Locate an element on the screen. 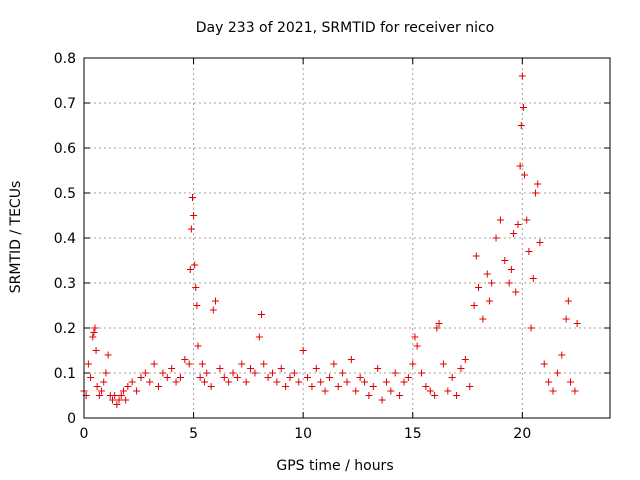 This screenshot has width=640, height=480. x-tick-label: 20 is located at coordinates (522, 434).